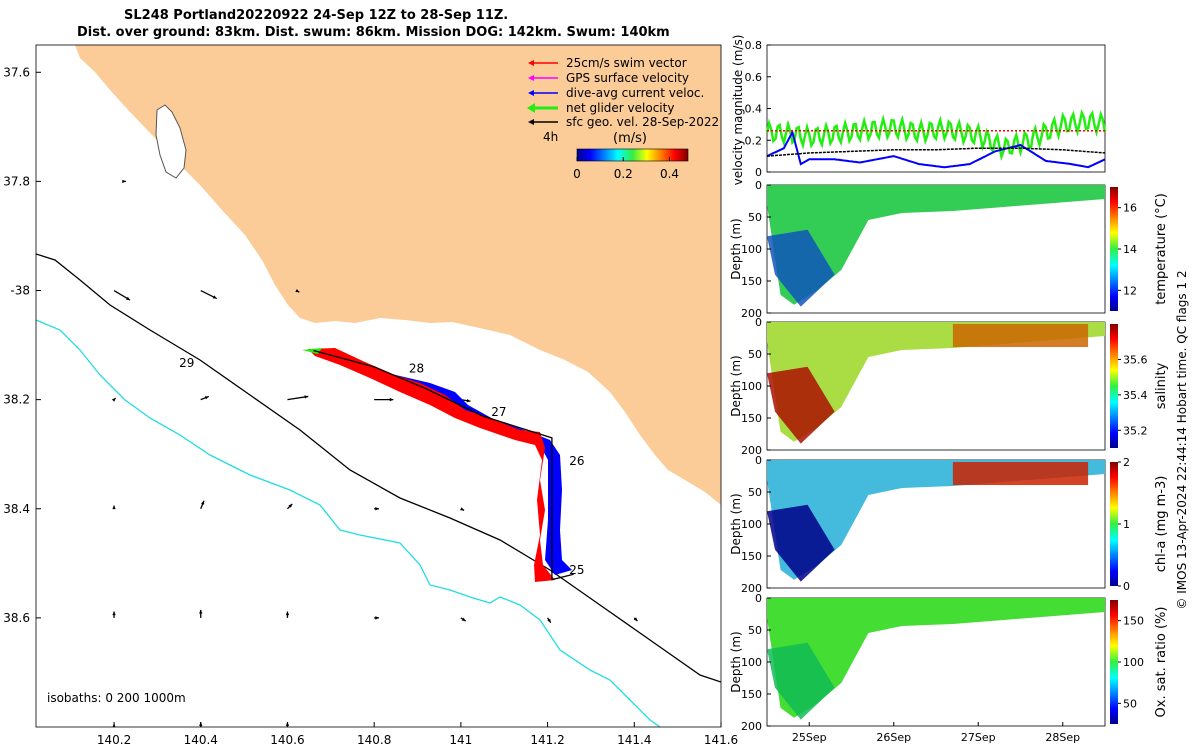  I want to click on map-ytick-label: 37.8, so click(16, 181).